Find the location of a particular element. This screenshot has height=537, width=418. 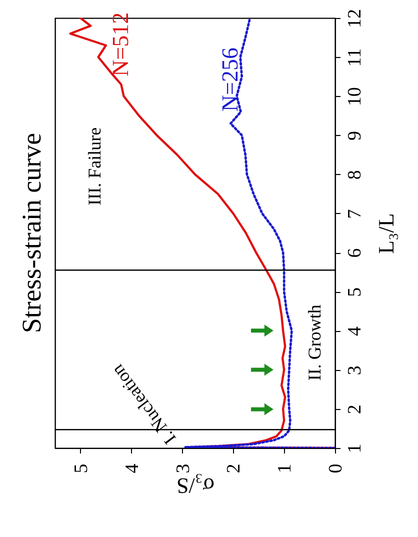

y-tick-label: 11 is located at coordinates (355, 57).